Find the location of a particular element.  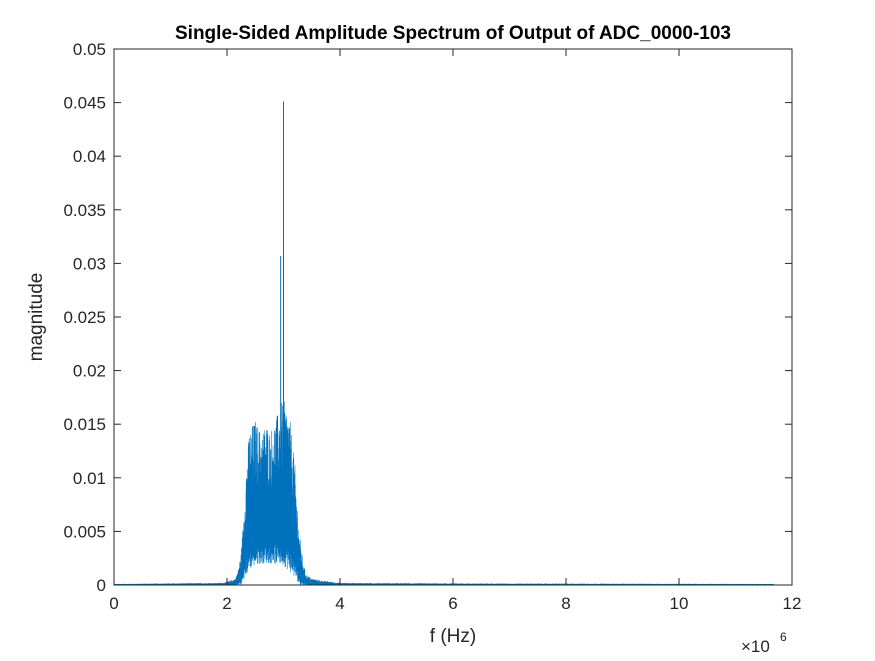

y-tick-label: 0.03 is located at coordinates (89, 263).